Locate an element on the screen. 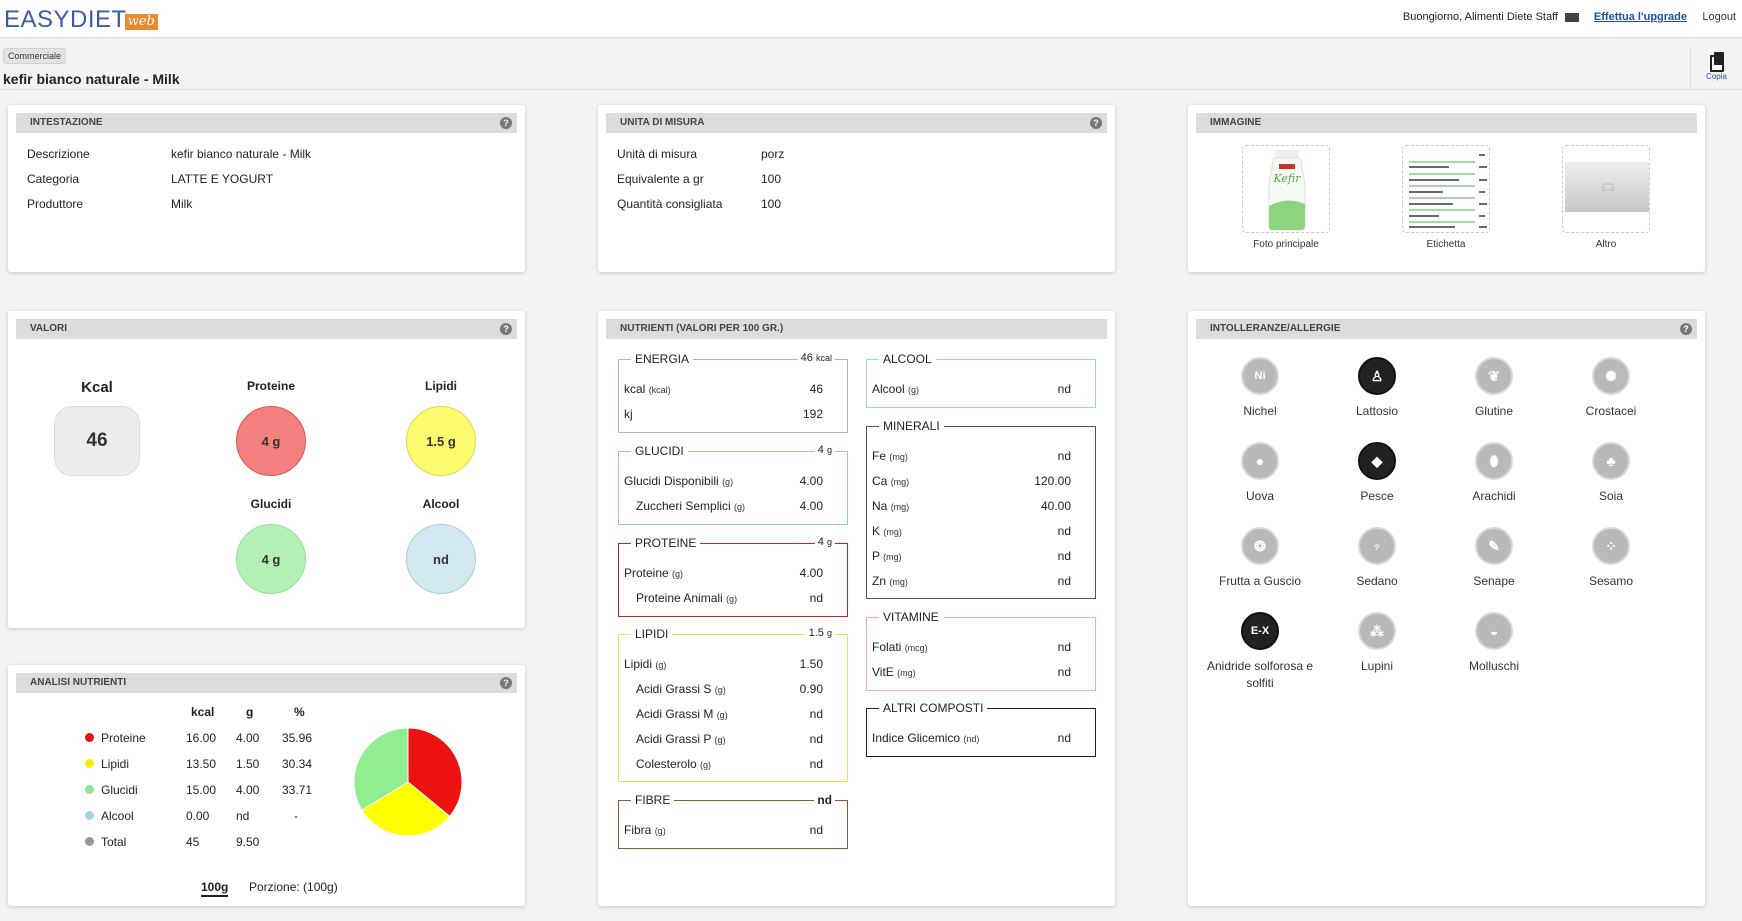 This screenshot has width=1742, height=921. greeting-text: Buongiorno, Alimenti Diete Staff is located at coordinates (1480, 17).